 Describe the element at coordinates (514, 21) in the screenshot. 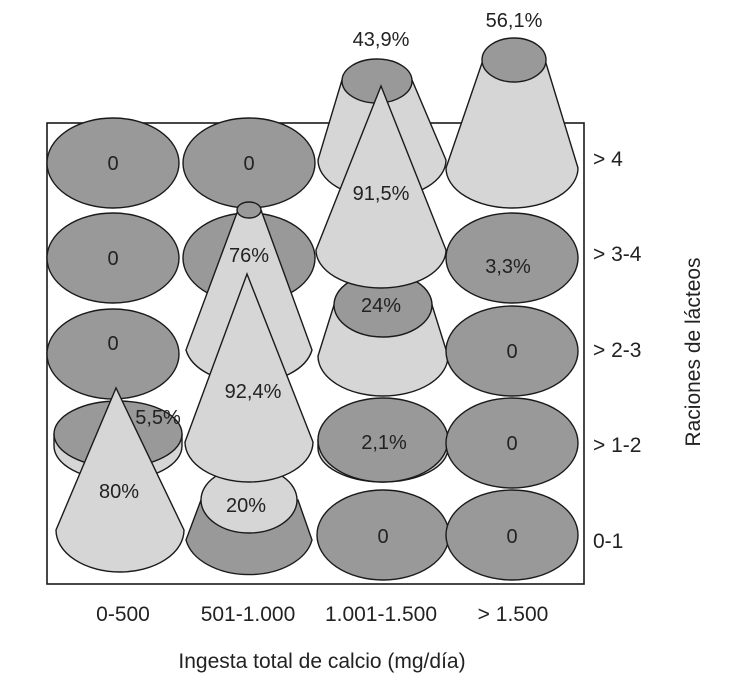

I see `data-label: 56,1%` at that location.